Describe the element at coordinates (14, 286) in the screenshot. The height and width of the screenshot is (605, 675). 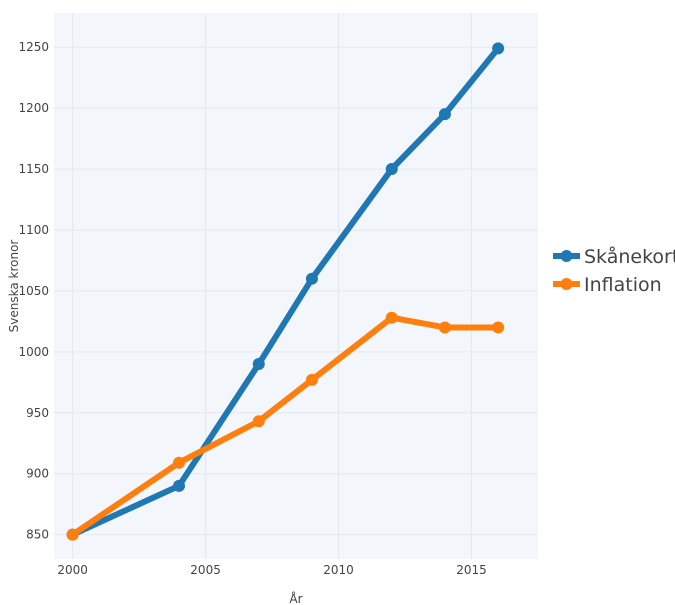
I see `y-axis-title: Svenska kronor` at that location.